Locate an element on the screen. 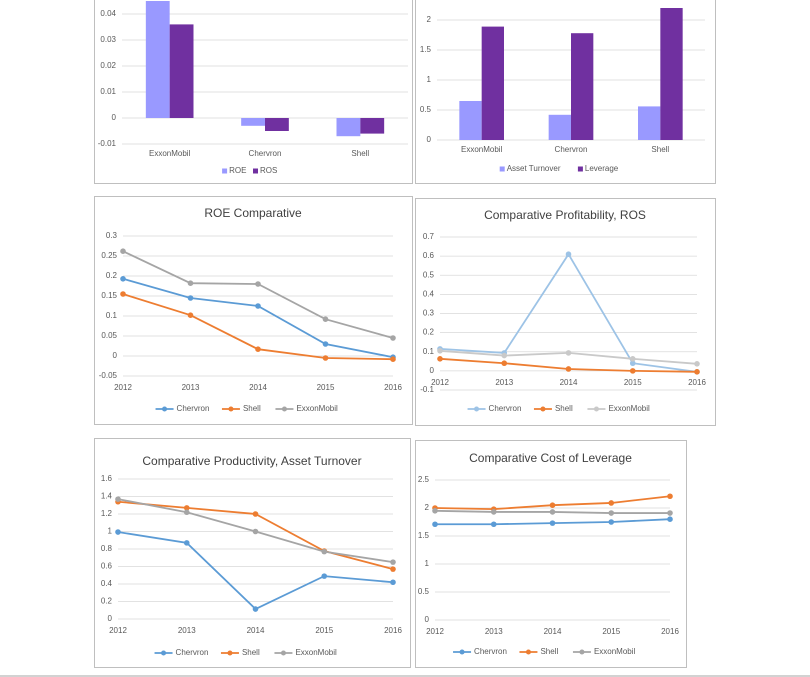 This screenshot has height=677, width=810. x-tick-label: ExxonMobil is located at coordinates (482, 149).